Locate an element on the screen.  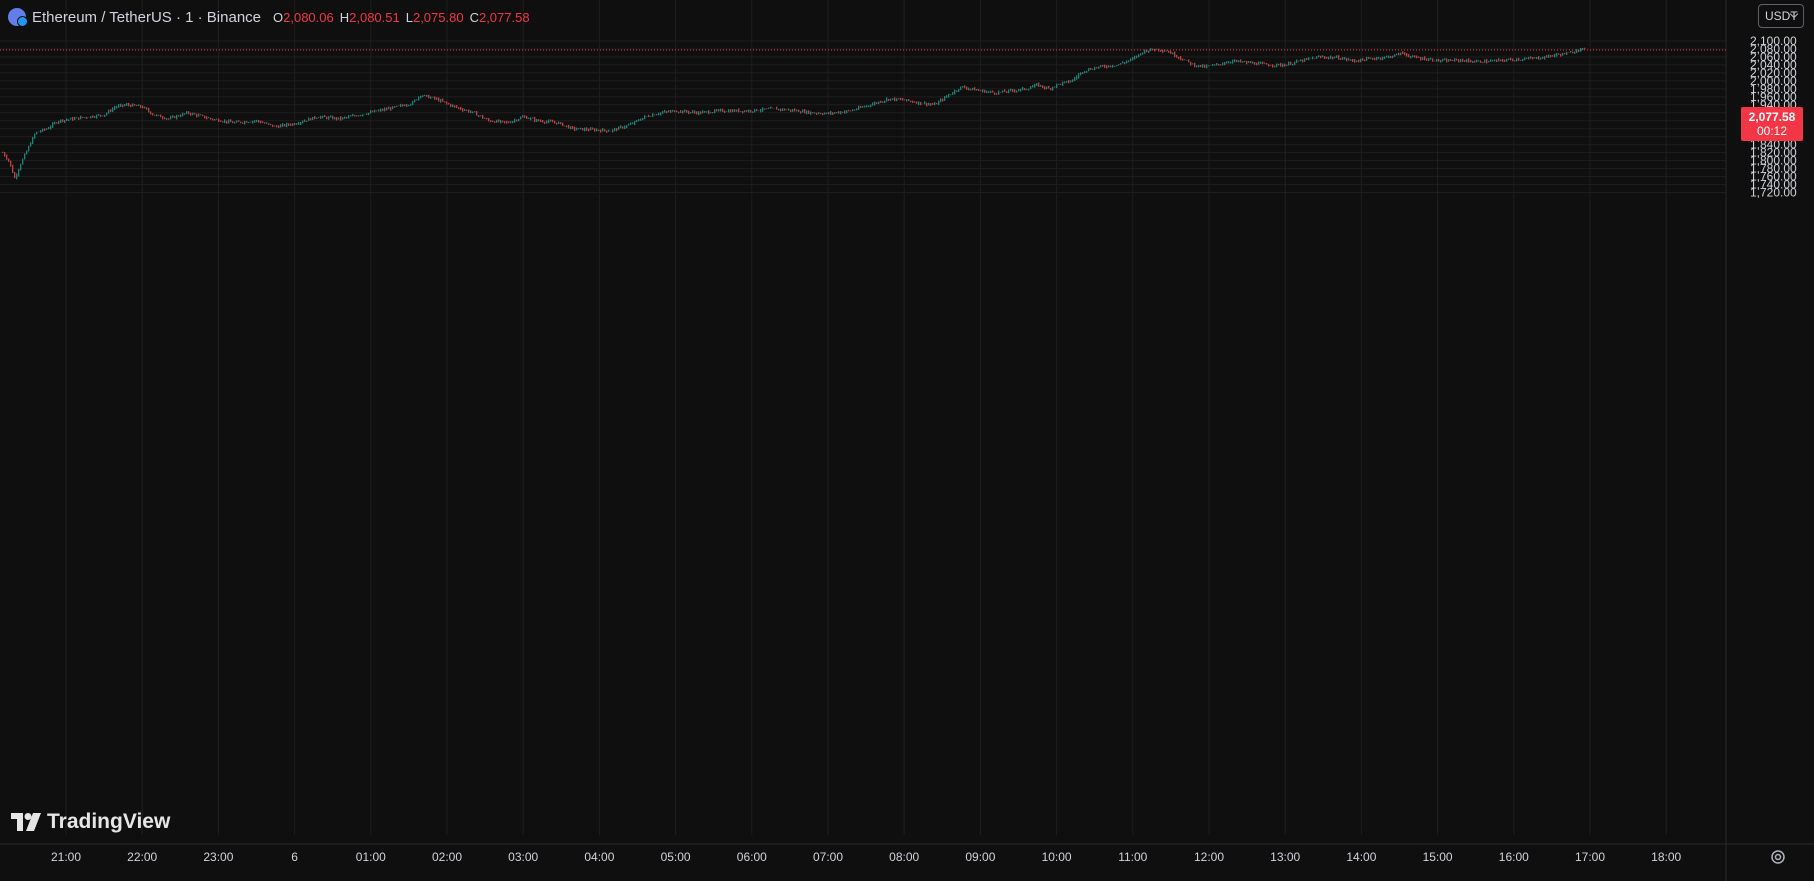
low-value: 2,075.80 is located at coordinates (438, 17).